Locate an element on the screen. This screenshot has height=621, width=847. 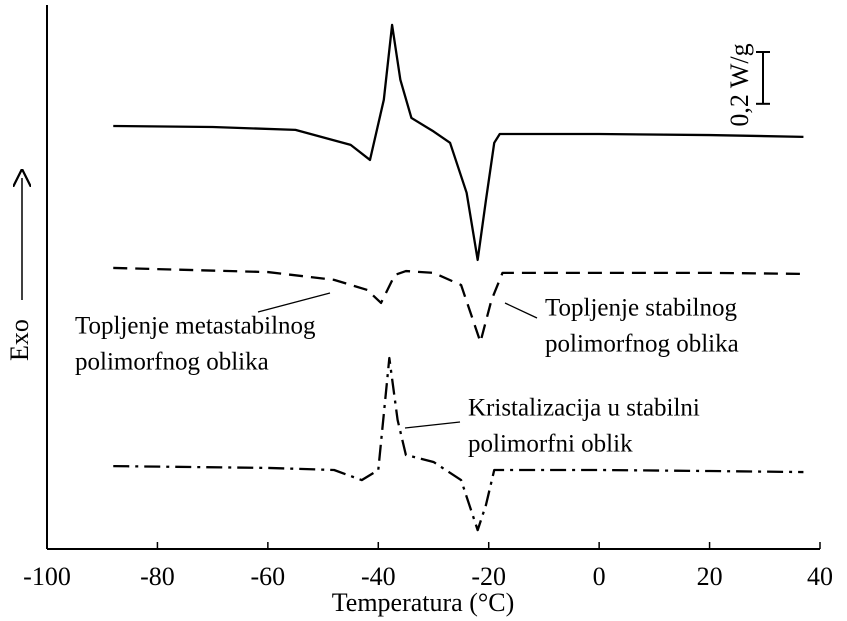
x-tick-label: 0 is located at coordinates (599, 576).